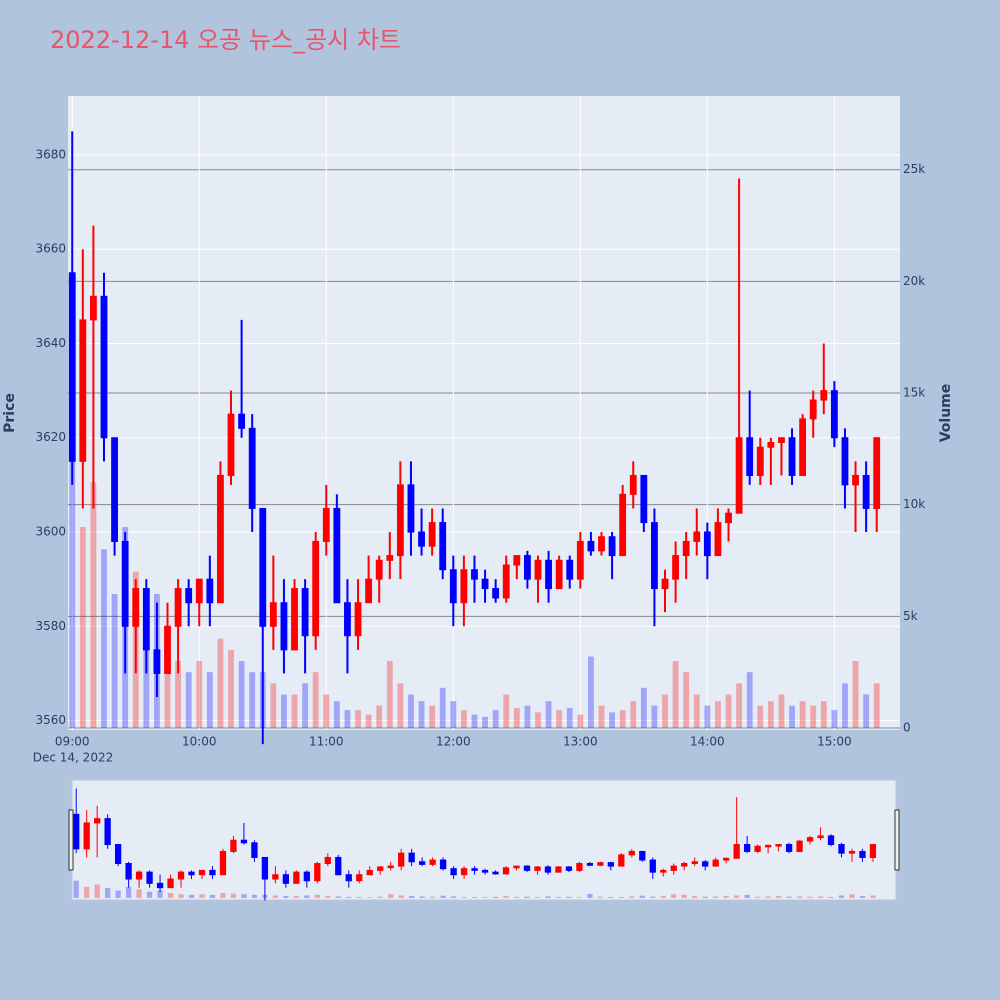  I want to click on x-tick-label: 12:00, so click(453, 742).